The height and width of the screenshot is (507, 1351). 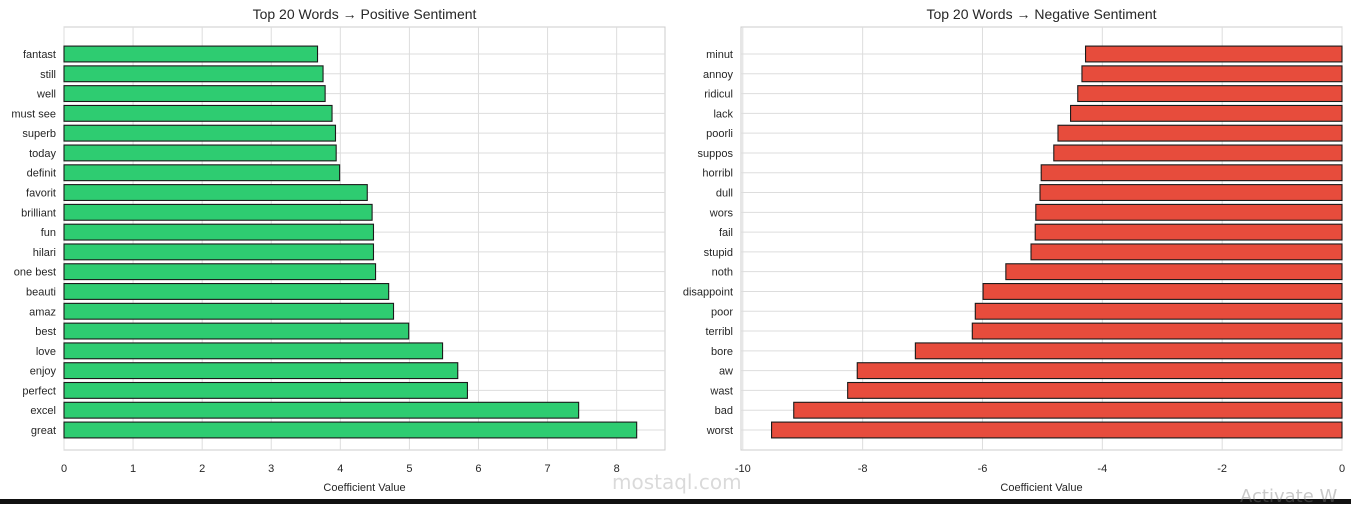 I want to click on y-tick-label: horribl, so click(x=717, y=174).